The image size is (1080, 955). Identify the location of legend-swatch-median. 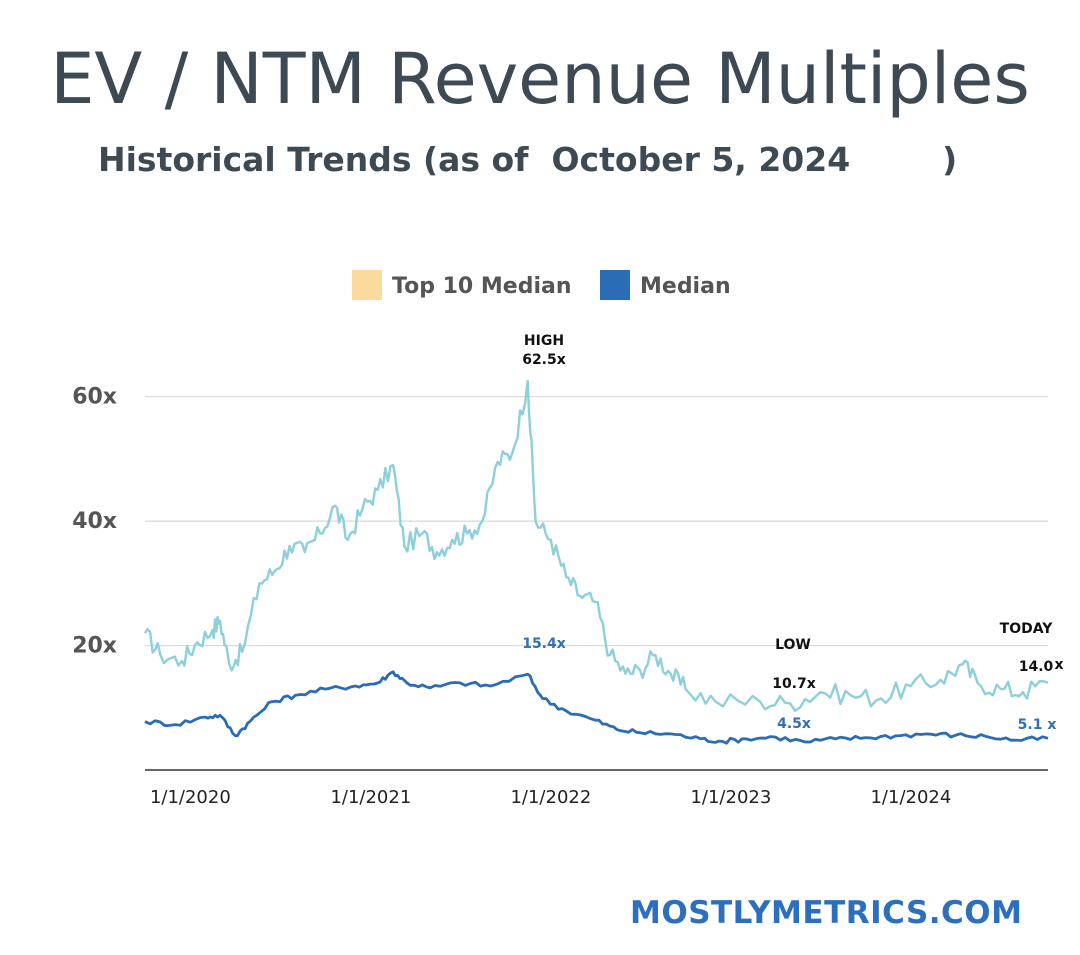
(615, 285).